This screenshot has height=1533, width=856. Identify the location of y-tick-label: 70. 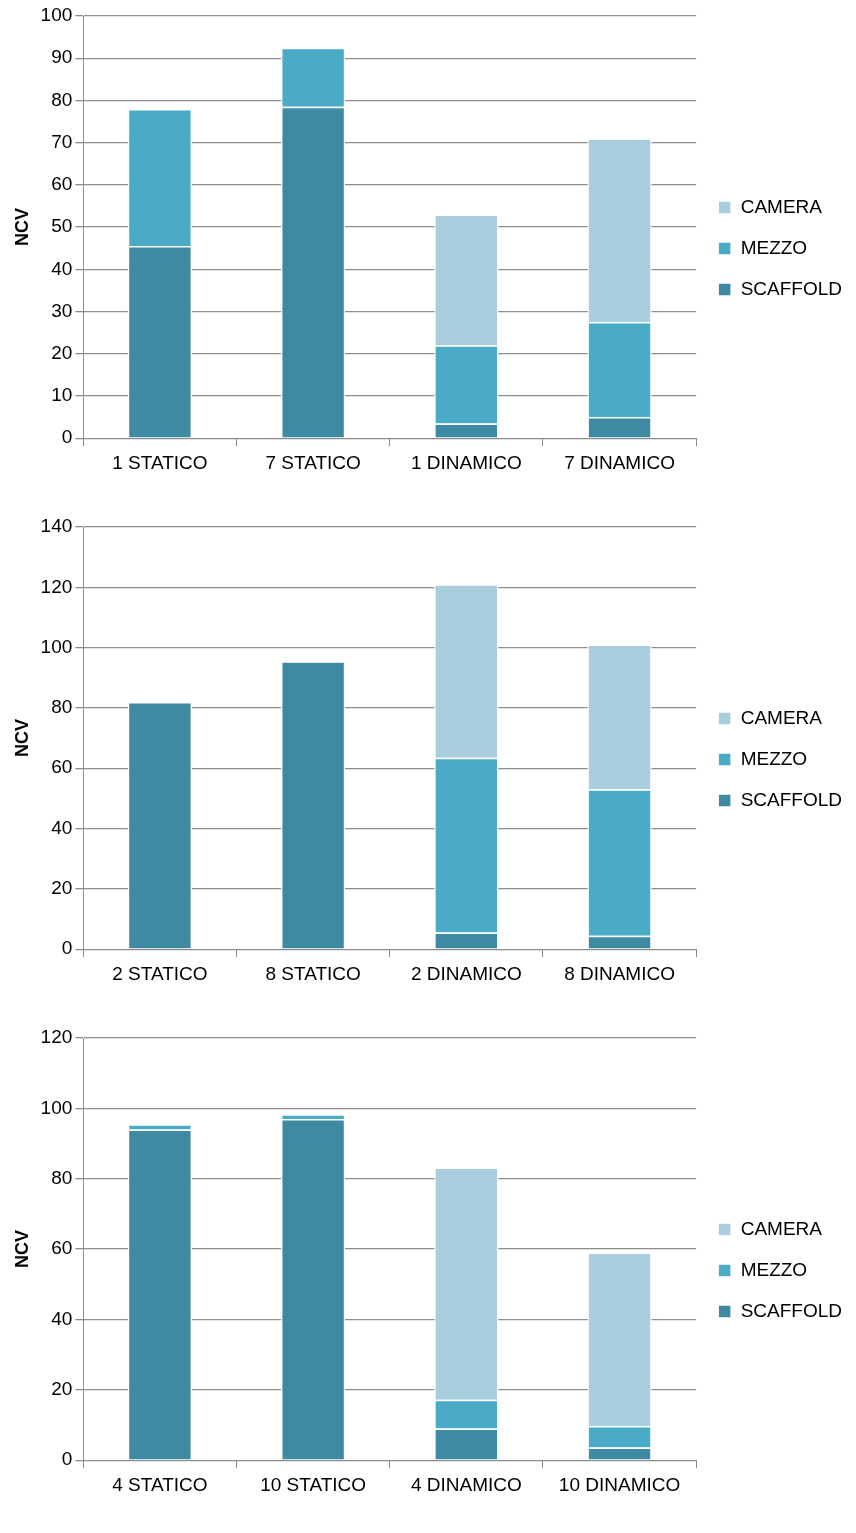
(62, 141).